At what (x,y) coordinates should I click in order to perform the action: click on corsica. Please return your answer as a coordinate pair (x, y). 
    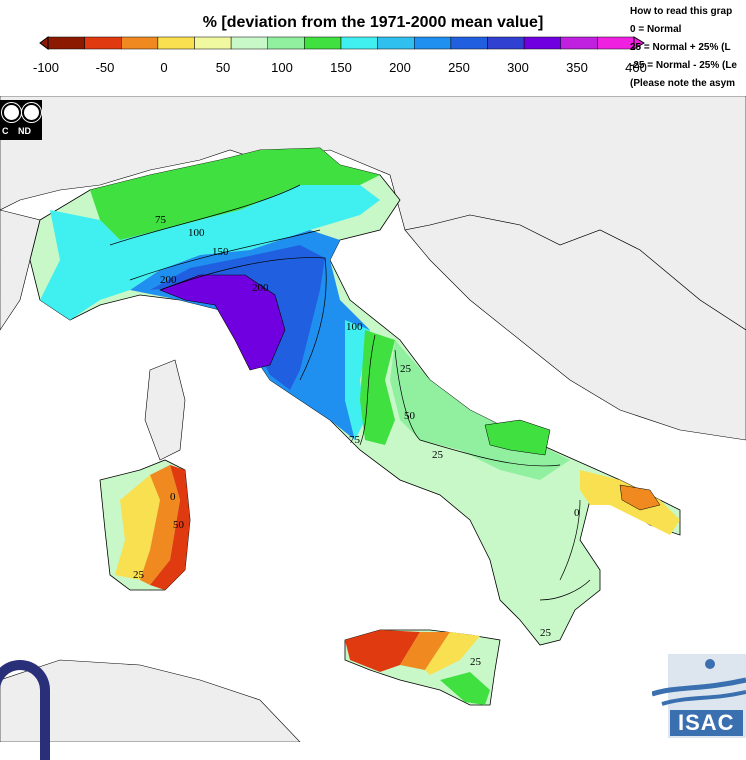
    Looking at the image, I should click on (165, 410).